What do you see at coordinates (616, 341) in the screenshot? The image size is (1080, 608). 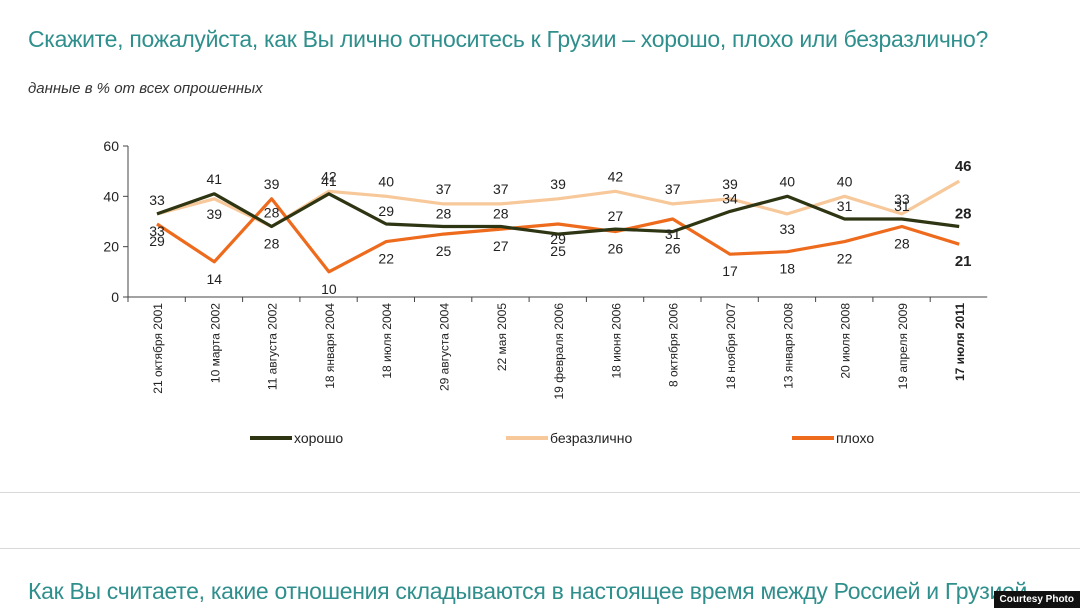 I see `x-tick-label: 18 июня 2006` at bounding box center [616, 341].